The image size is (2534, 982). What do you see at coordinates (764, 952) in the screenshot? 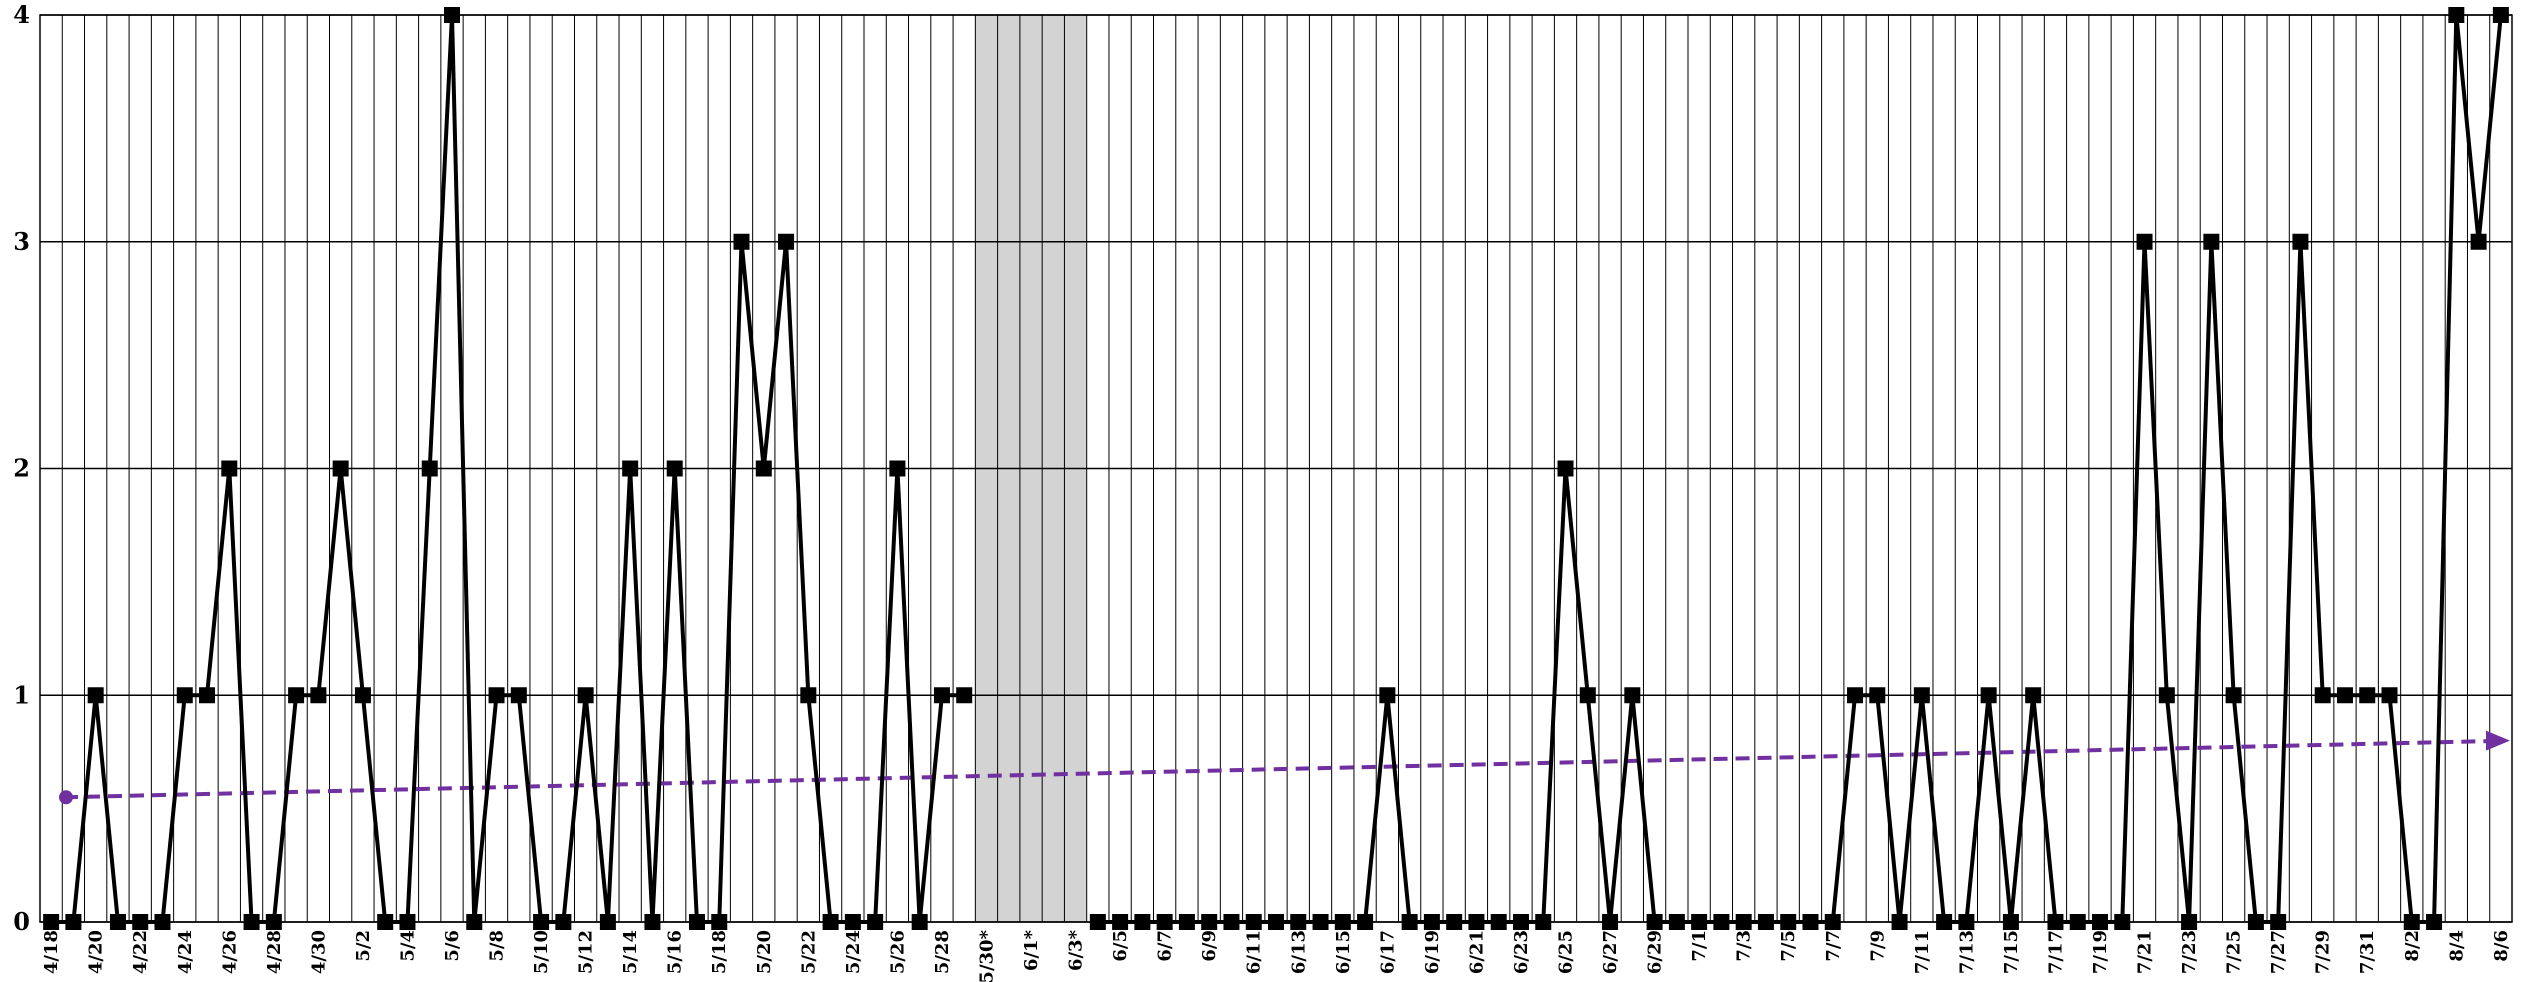
I see `x-tick-label: 5/20` at bounding box center [764, 952].